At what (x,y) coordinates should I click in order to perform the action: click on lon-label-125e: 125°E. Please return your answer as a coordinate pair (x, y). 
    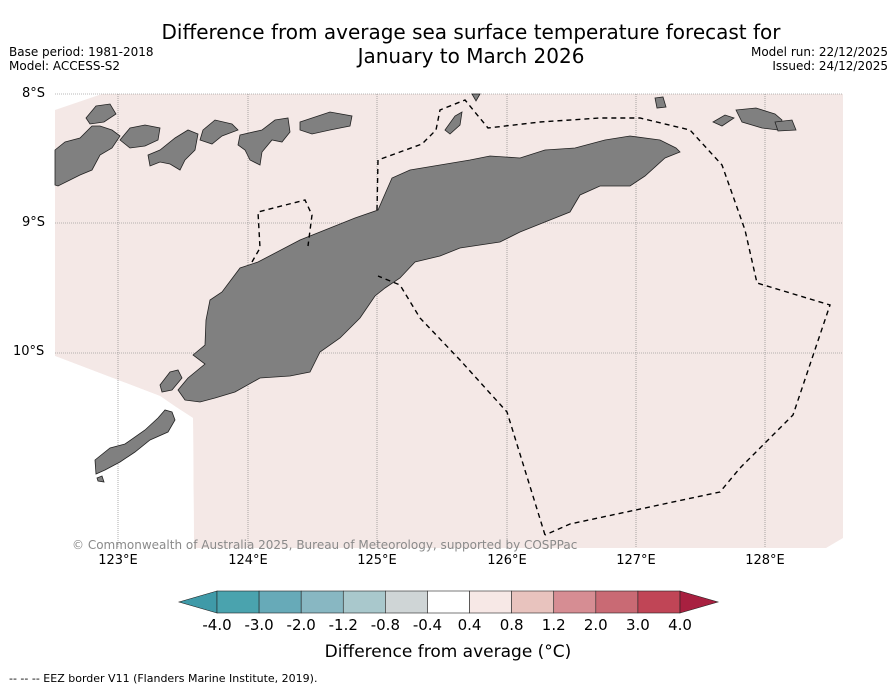
    Looking at the image, I should click on (377, 560).